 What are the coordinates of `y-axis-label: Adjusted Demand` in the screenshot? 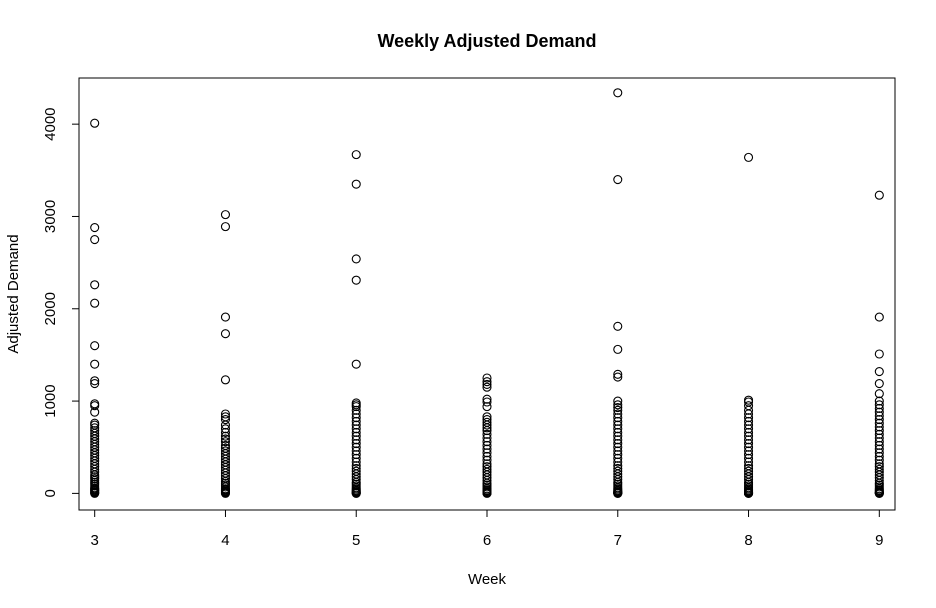 It's located at (13, 293).